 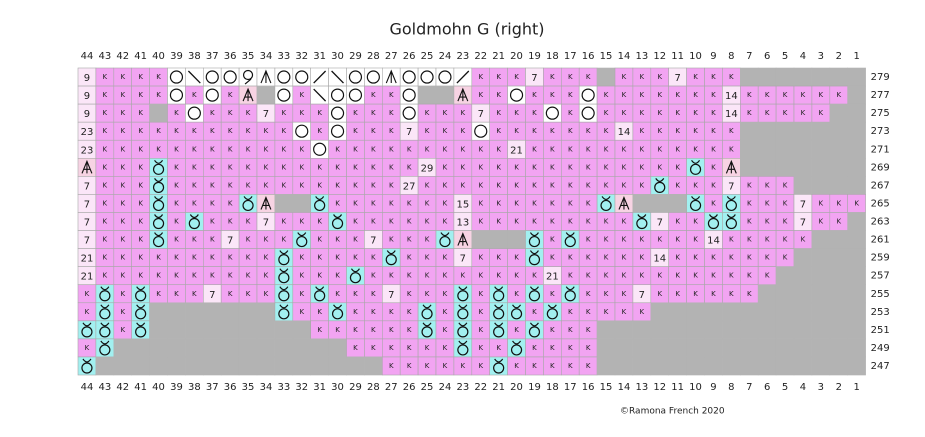 What do you see at coordinates (695, 56) in the screenshot?
I see `column-label: 10` at bounding box center [695, 56].